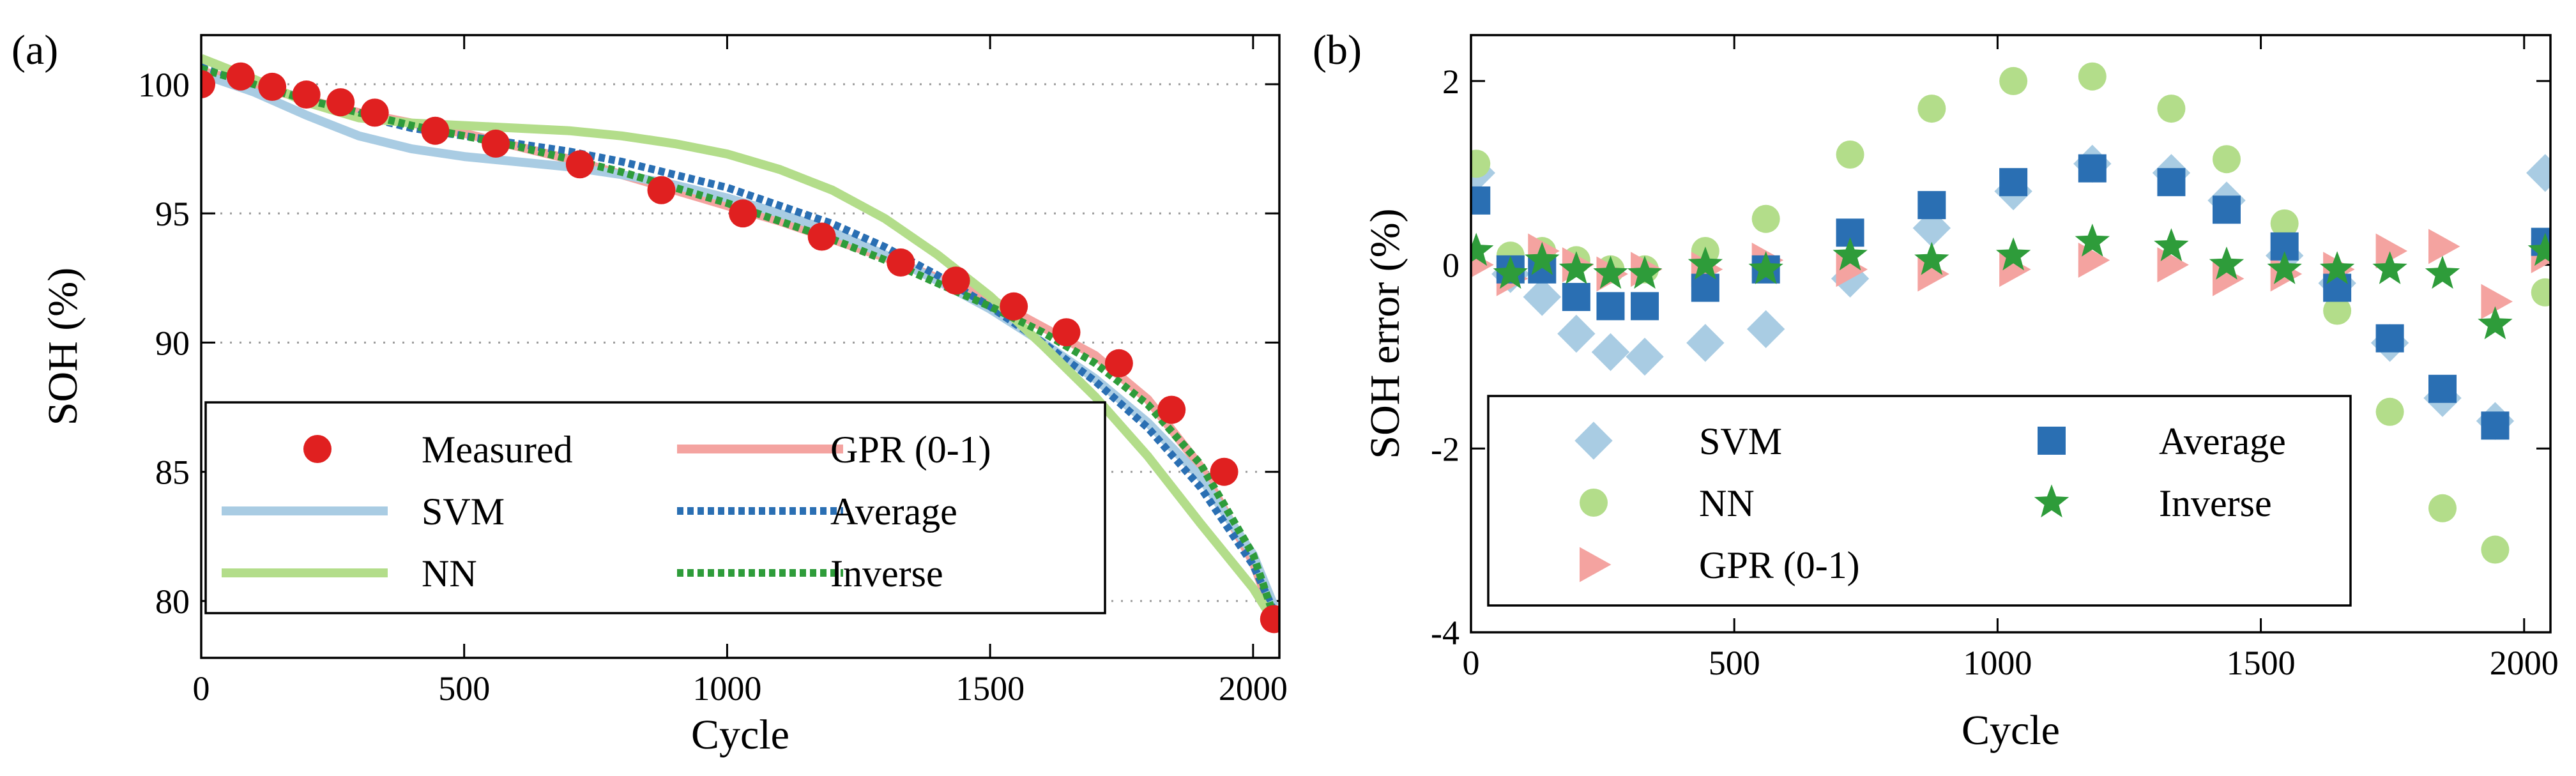  What do you see at coordinates (172, 472) in the screenshot?
I see `y-tick-label: 85` at bounding box center [172, 472].